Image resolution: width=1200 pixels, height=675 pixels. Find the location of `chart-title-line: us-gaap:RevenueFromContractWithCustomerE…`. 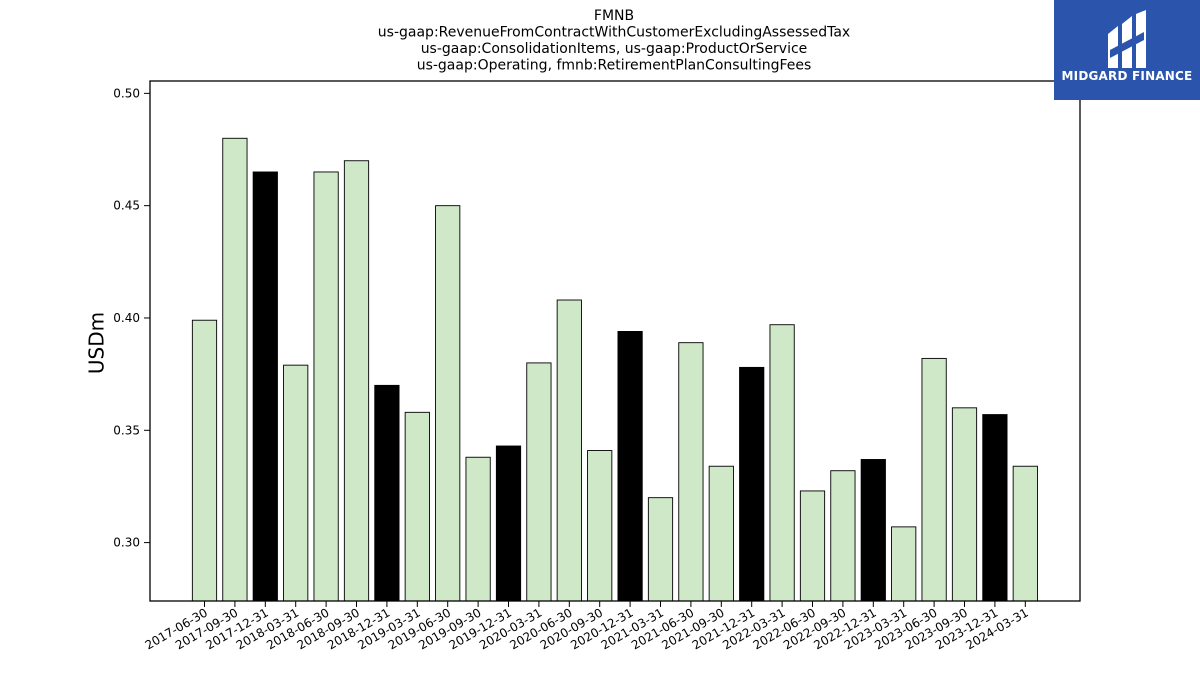

chart-title-line: us-gaap:RevenueFromContractWithCustomerE… is located at coordinates (614, 33).